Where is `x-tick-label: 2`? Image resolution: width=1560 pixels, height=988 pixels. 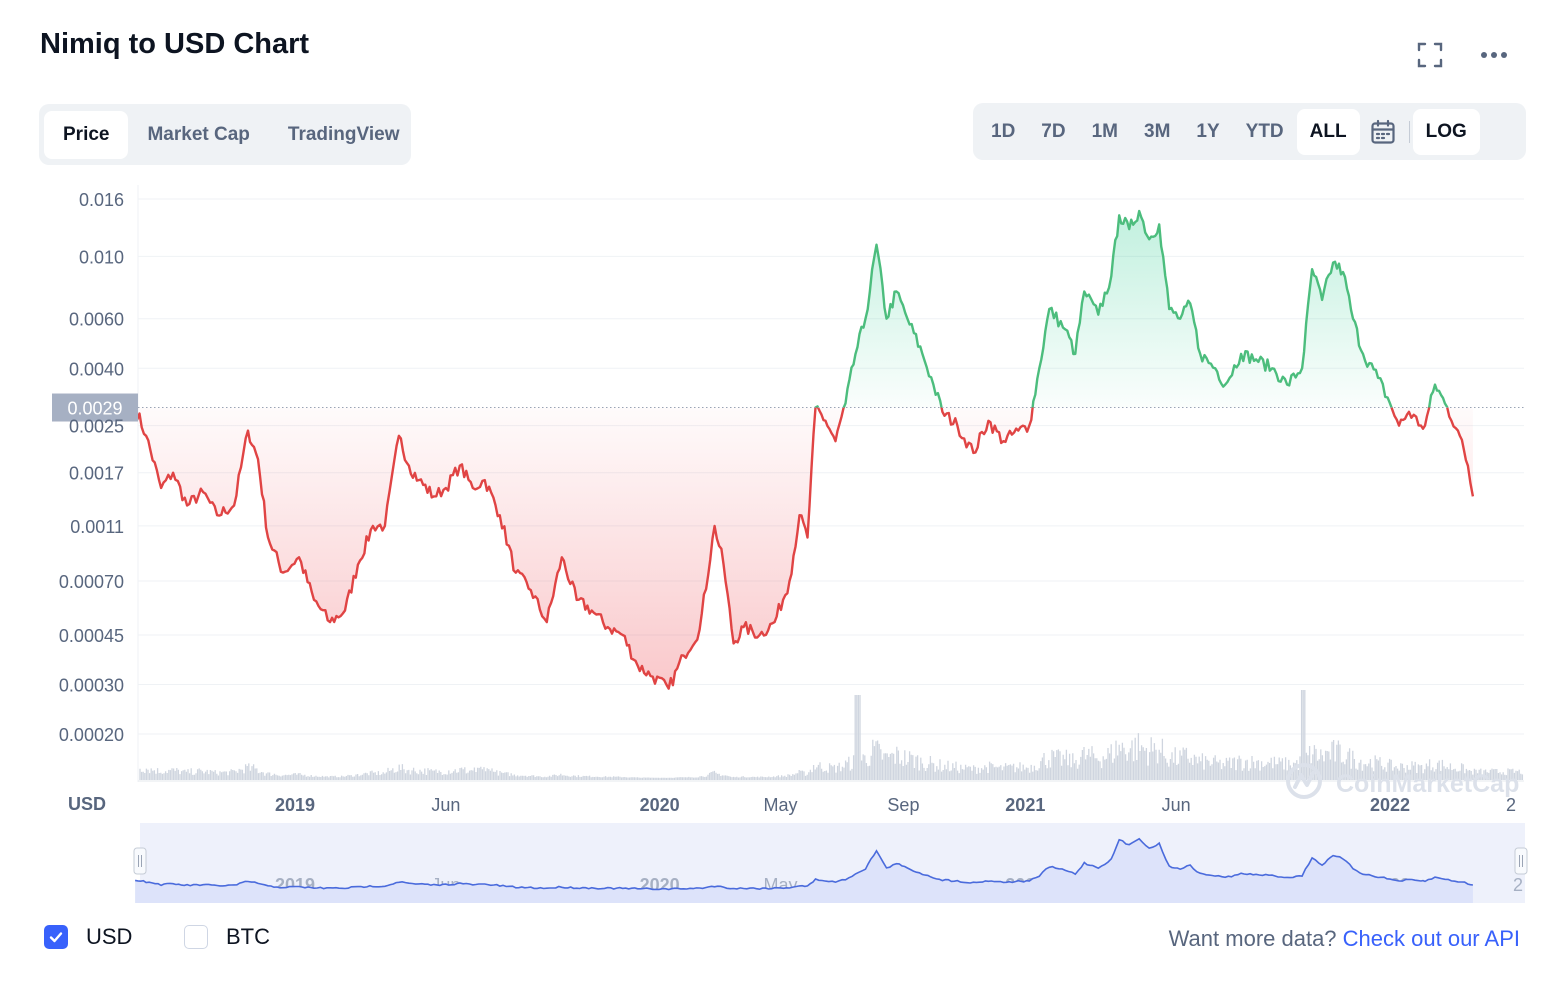 x-tick-label: 2 is located at coordinates (1511, 805).